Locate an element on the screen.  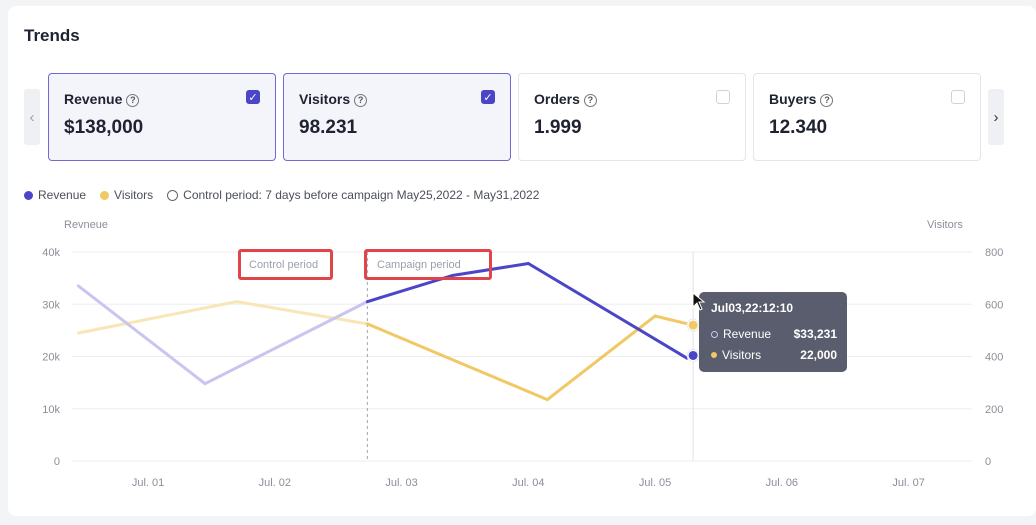
next-button: › is located at coordinates (996, 117).